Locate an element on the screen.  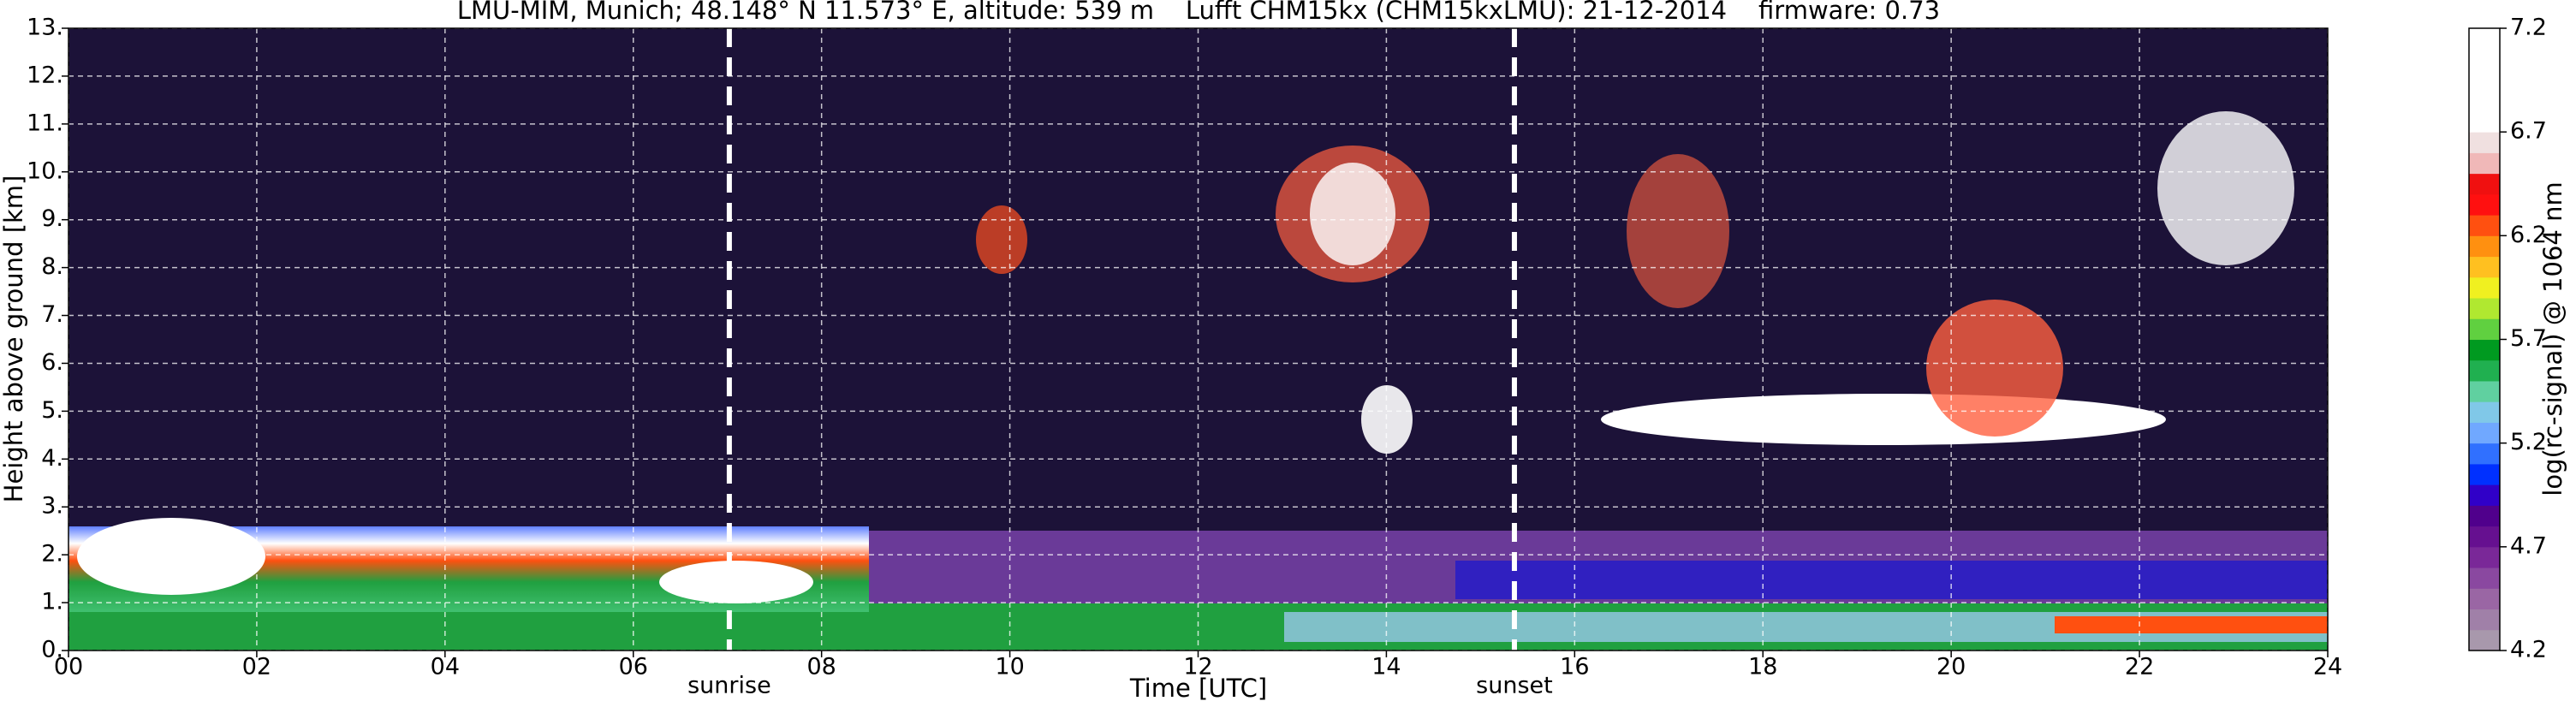
y-tick-label: 3. is located at coordinates (52, 506).